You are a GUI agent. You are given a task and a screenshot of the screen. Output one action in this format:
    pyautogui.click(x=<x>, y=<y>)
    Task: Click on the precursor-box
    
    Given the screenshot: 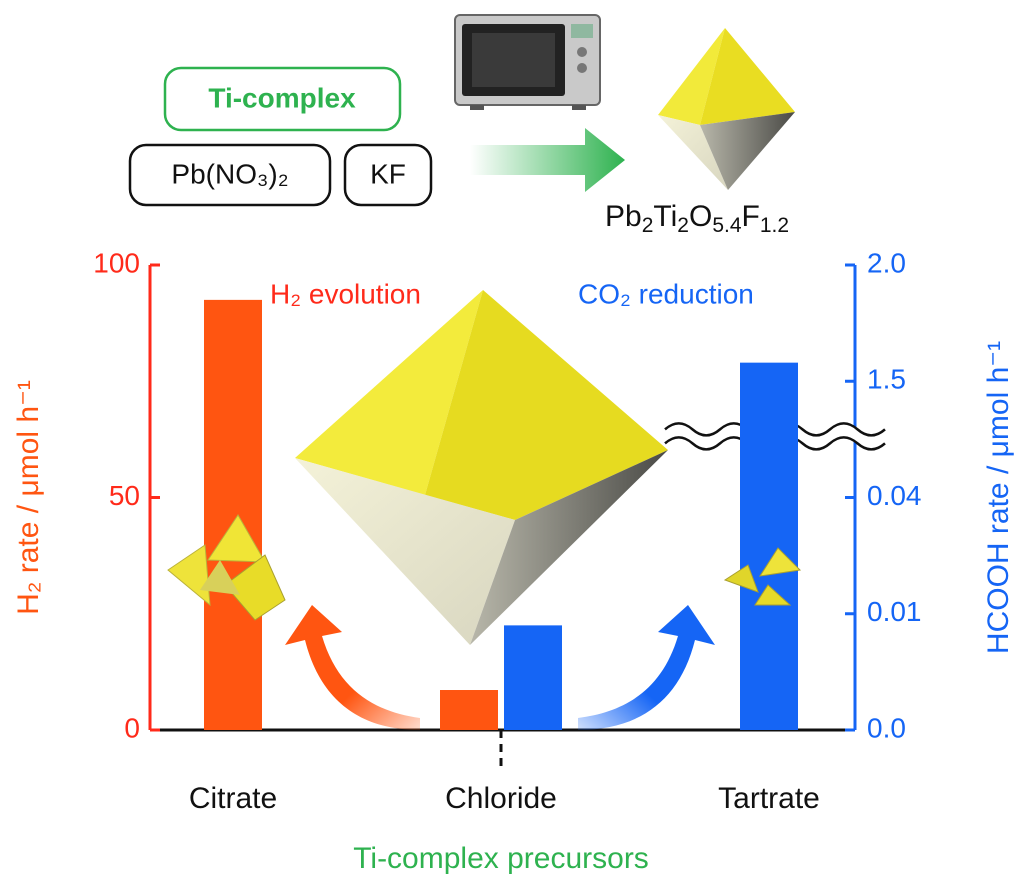 What is the action you would take?
    pyautogui.click(x=282, y=99)
    